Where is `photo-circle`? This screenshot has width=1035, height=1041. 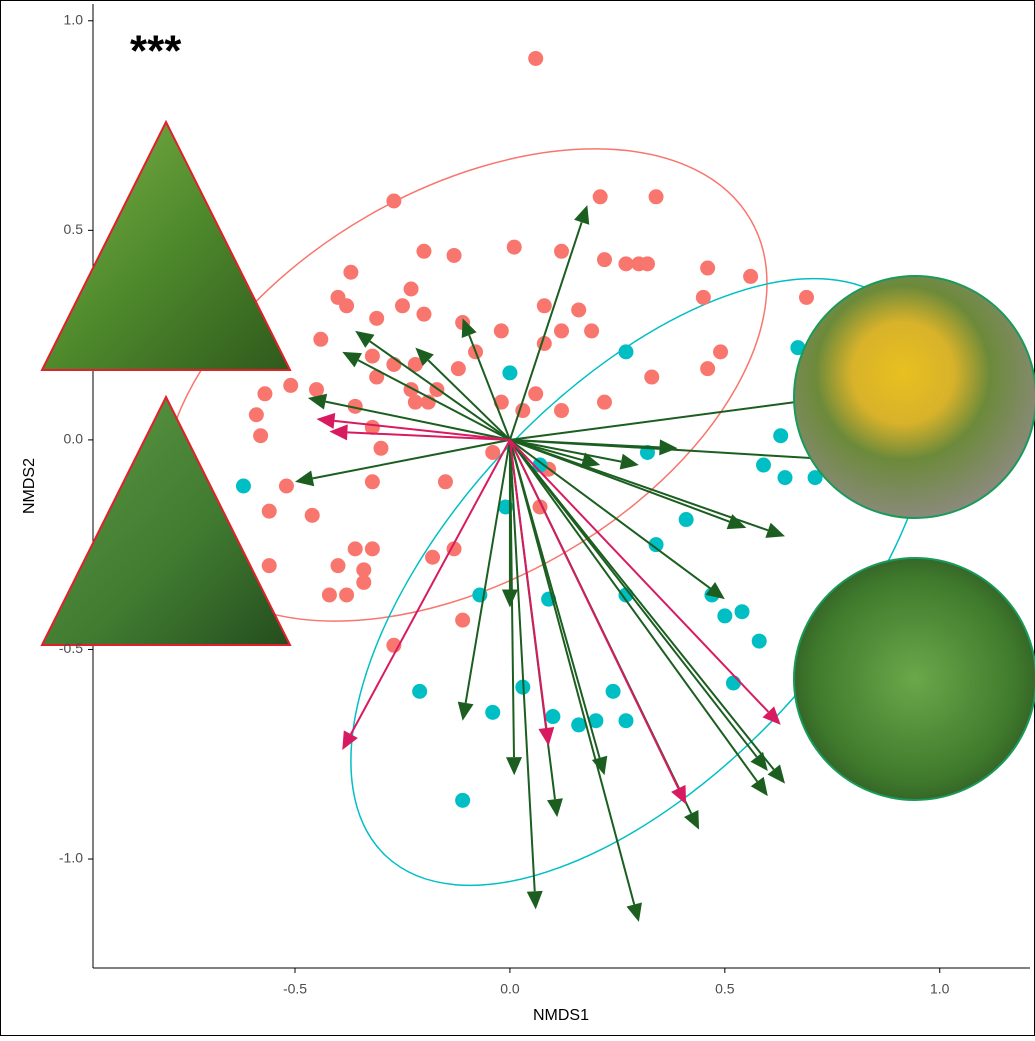
photo-circle is located at coordinates (914, 397).